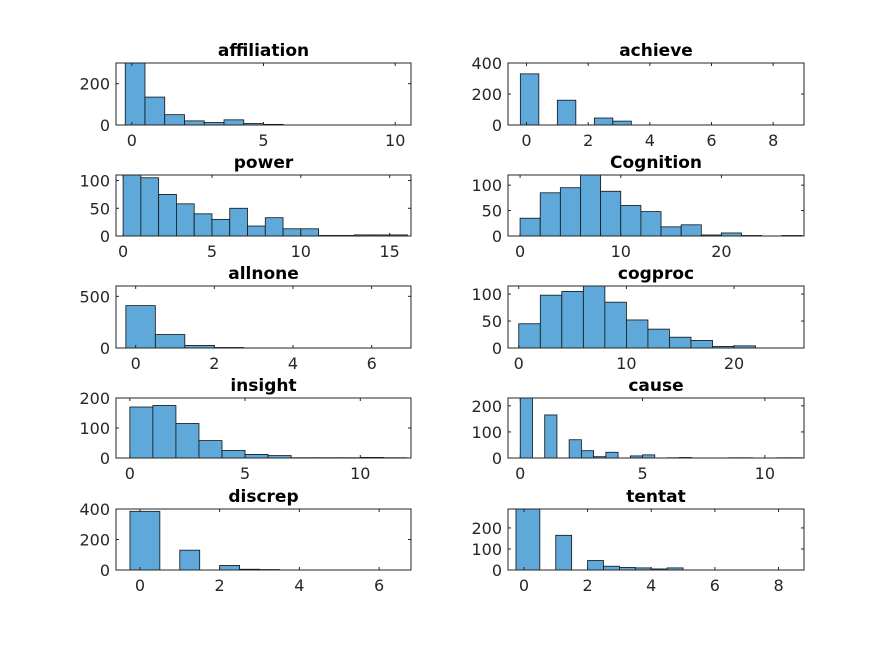  What do you see at coordinates (263, 497) in the screenshot?
I see `panel-title: discrep` at bounding box center [263, 497].